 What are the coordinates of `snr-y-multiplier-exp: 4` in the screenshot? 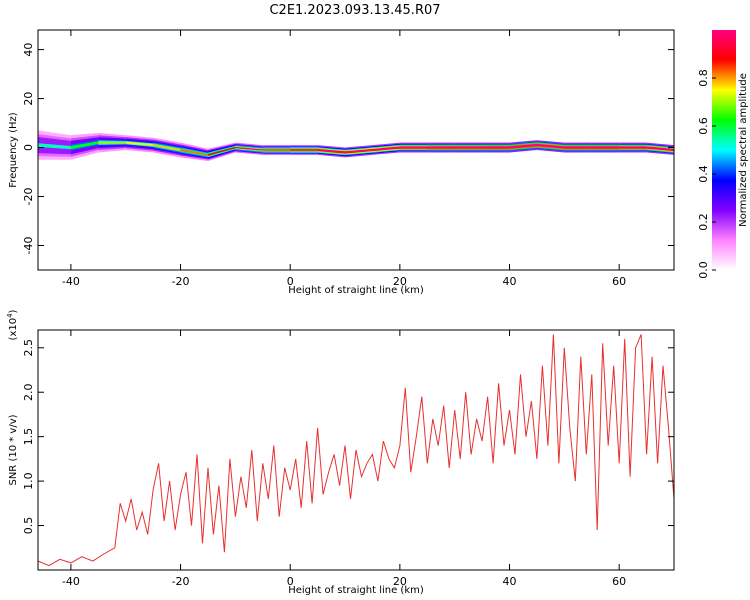 It's located at (10, 315).